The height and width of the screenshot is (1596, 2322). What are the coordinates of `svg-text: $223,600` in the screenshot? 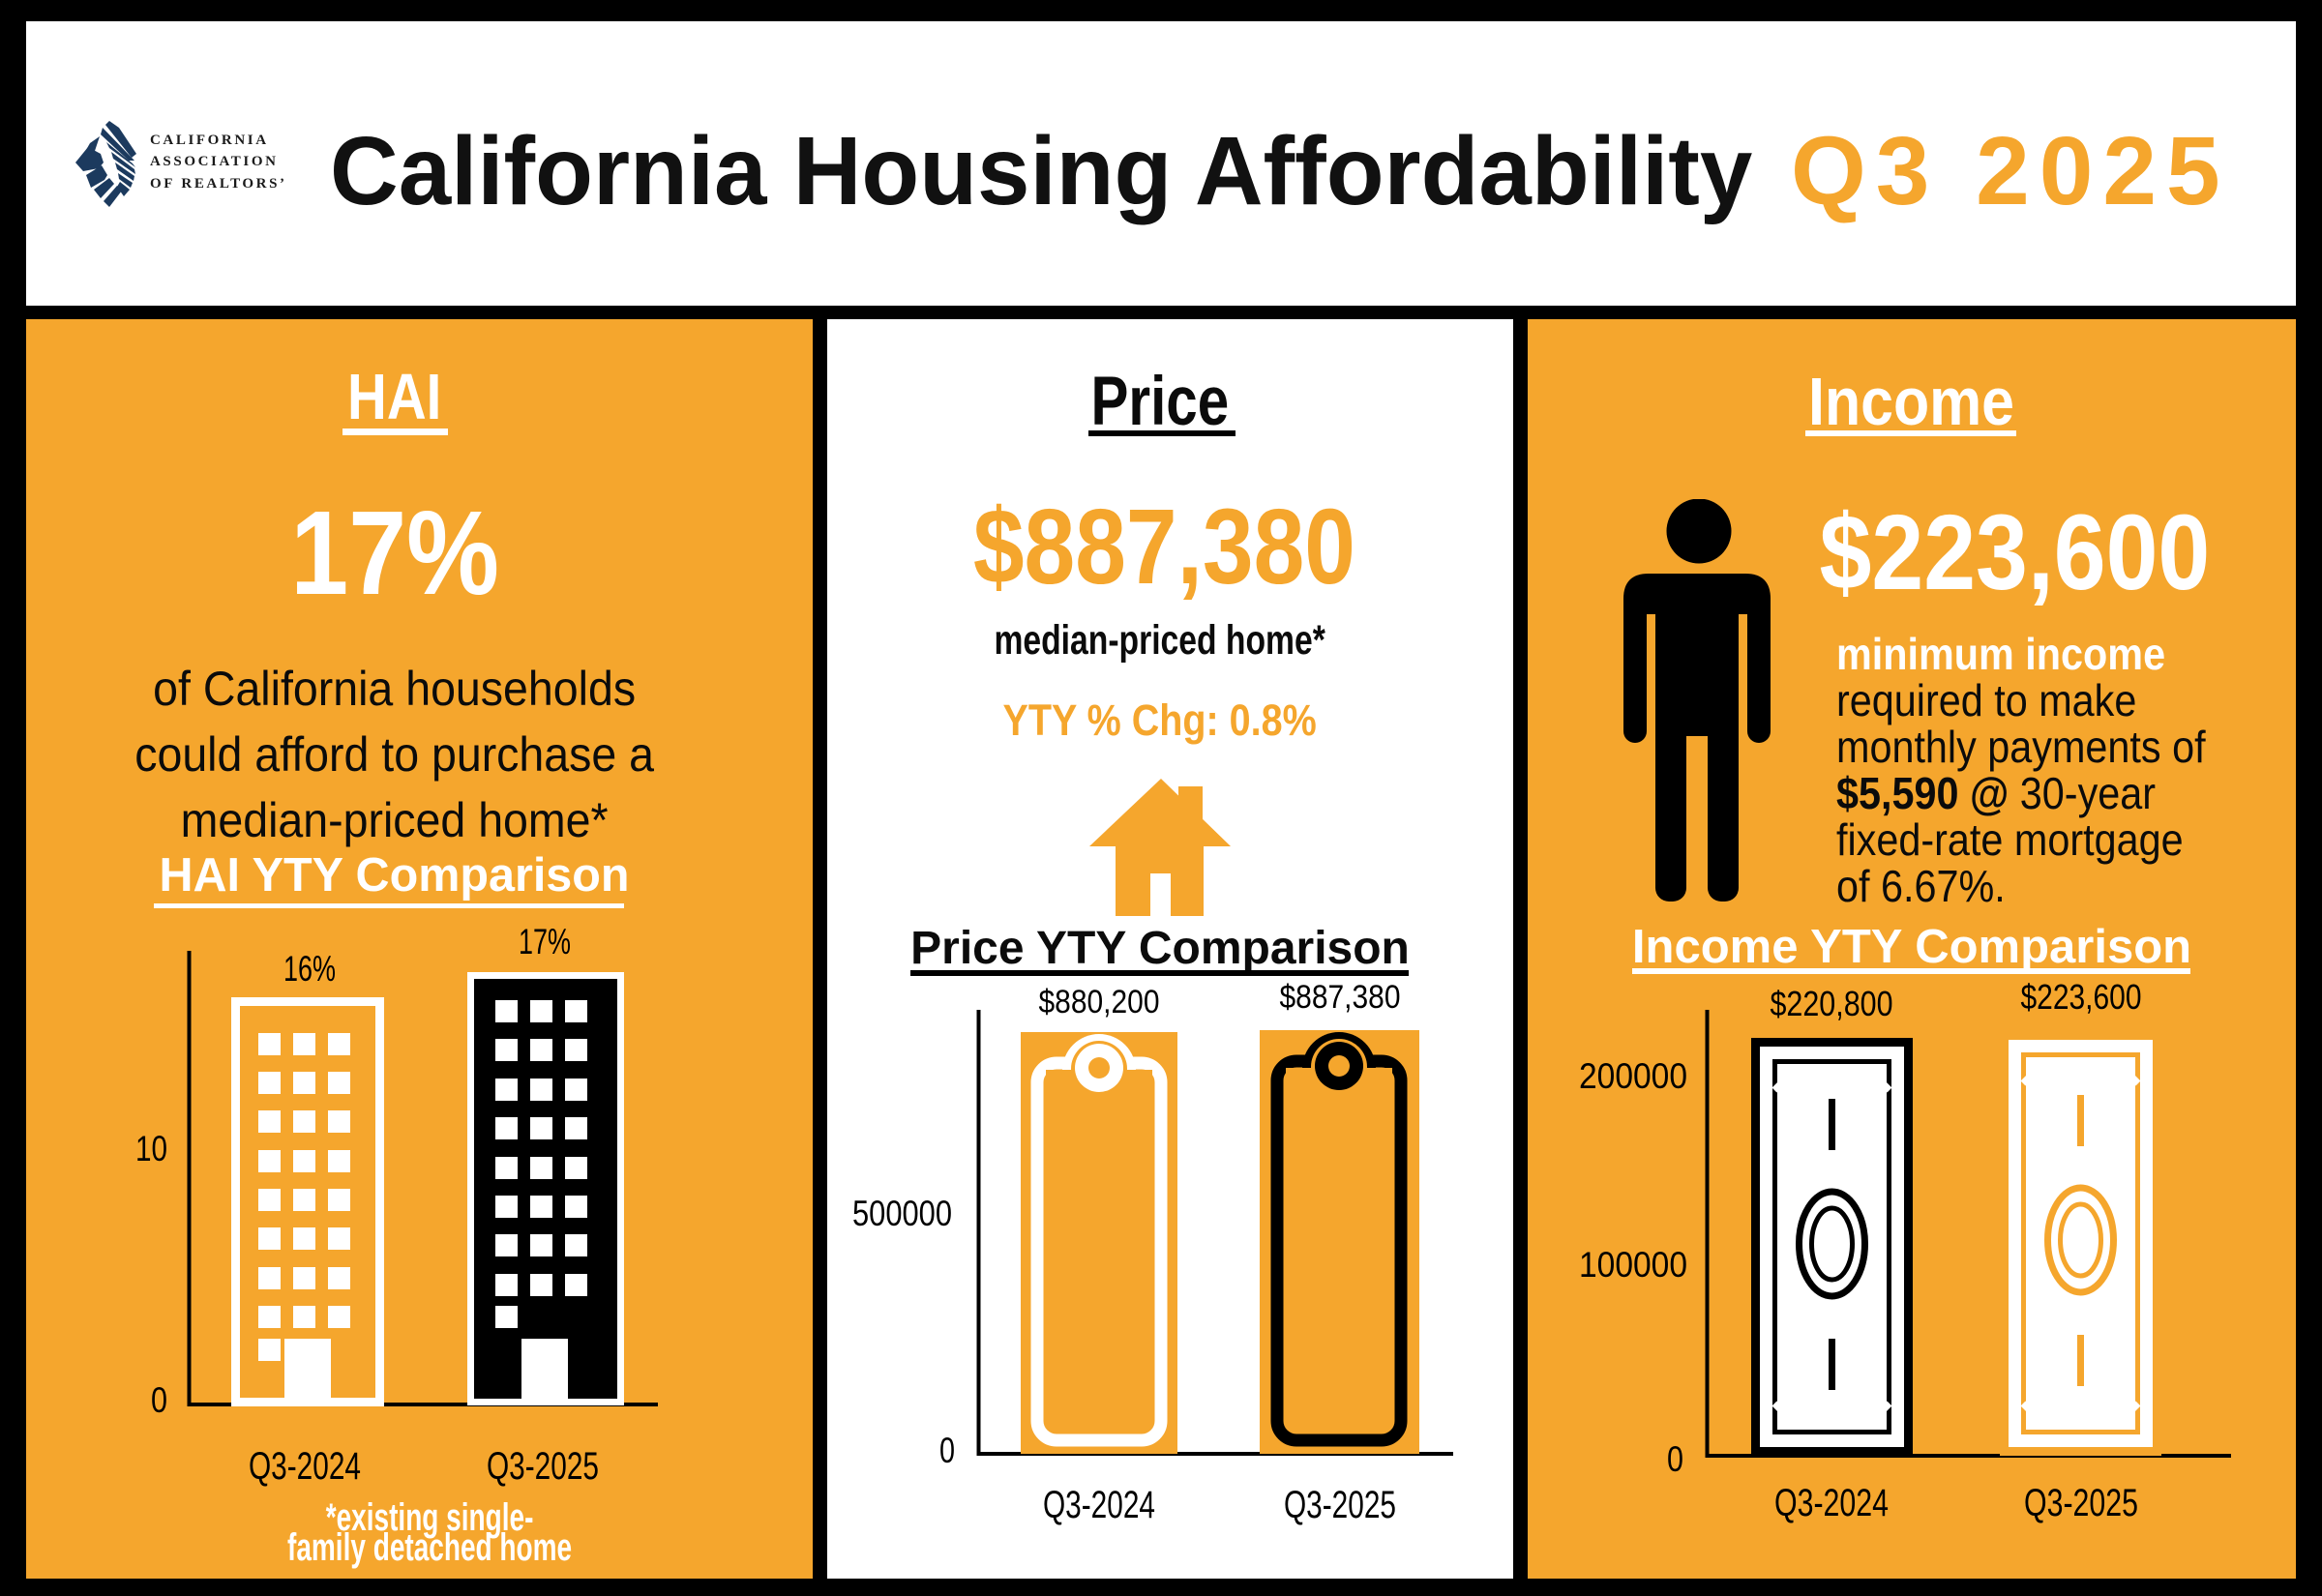 It's located at (2081, 997).